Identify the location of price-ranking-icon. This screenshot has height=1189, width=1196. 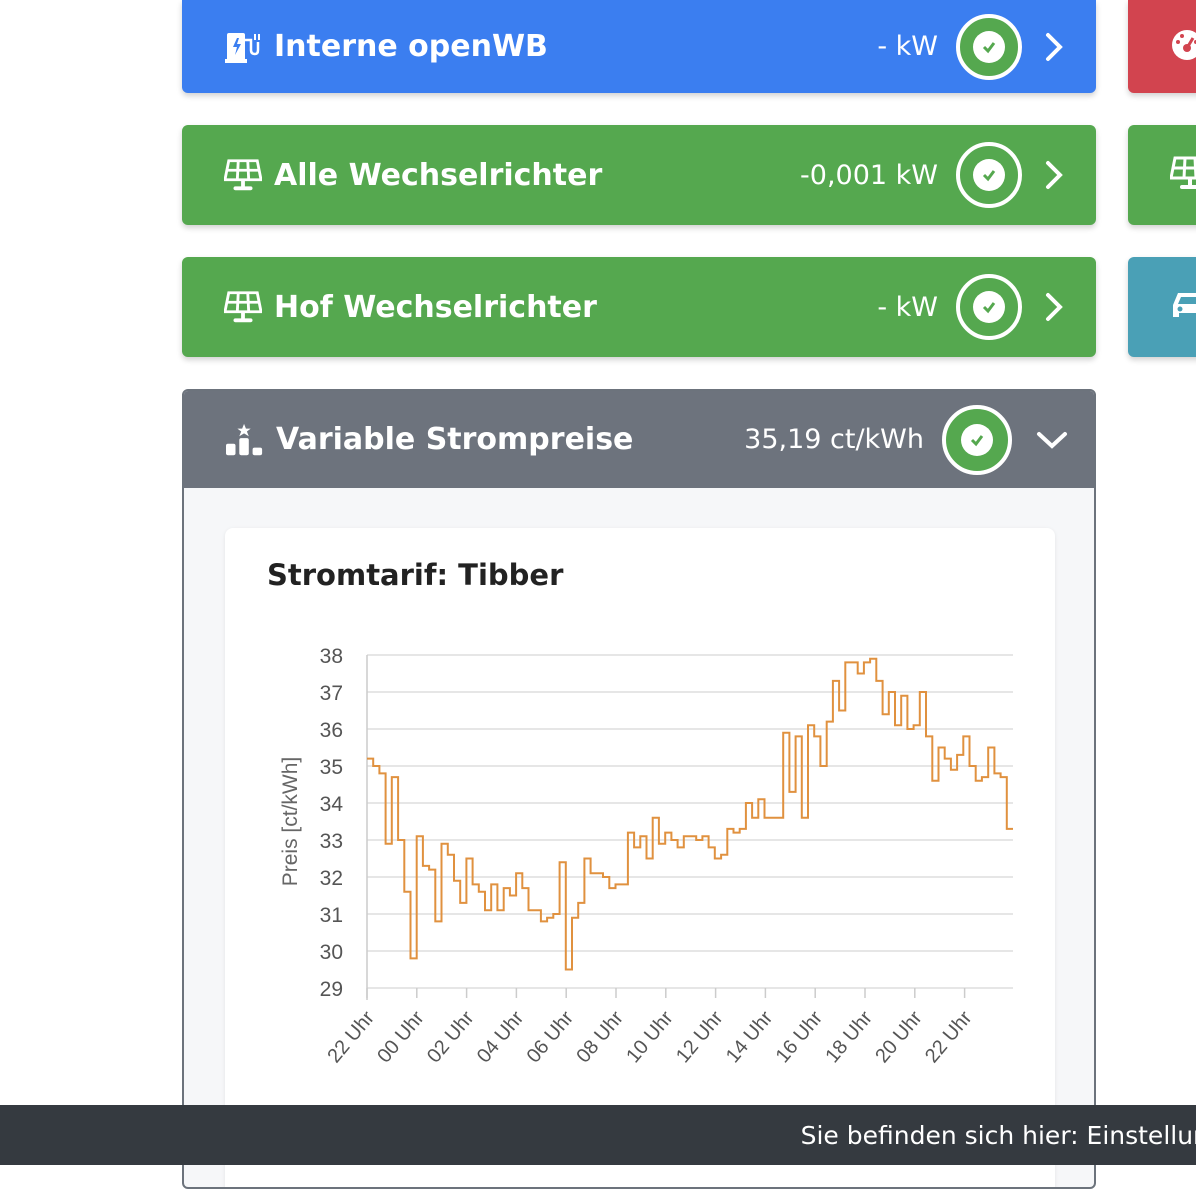
(245, 440).